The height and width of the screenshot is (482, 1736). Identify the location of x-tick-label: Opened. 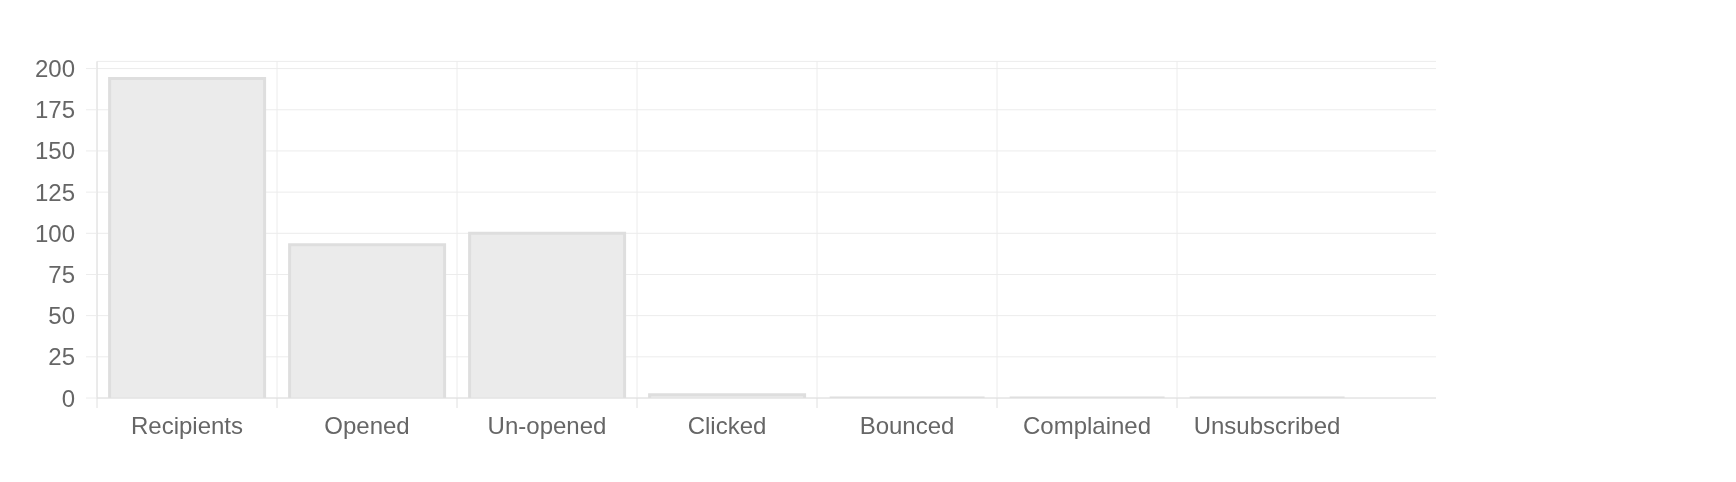
(367, 426).